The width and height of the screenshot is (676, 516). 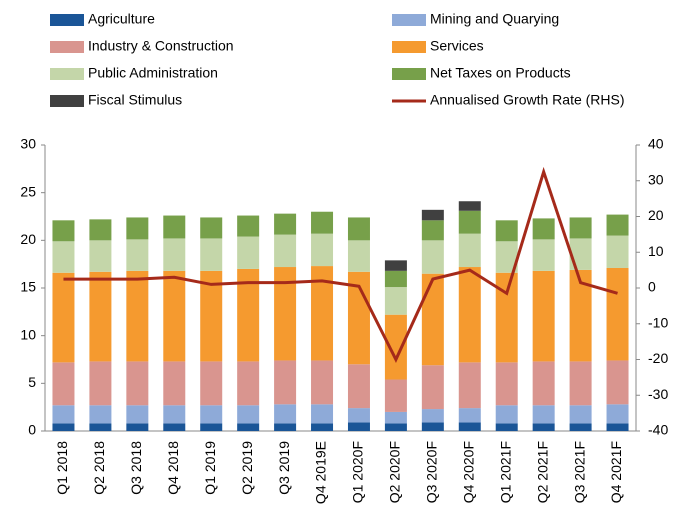 What do you see at coordinates (527, 100) in the screenshot?
I see `legend-label: Annualised Growth Rate (RHS)` at bounding box center [527, 100].